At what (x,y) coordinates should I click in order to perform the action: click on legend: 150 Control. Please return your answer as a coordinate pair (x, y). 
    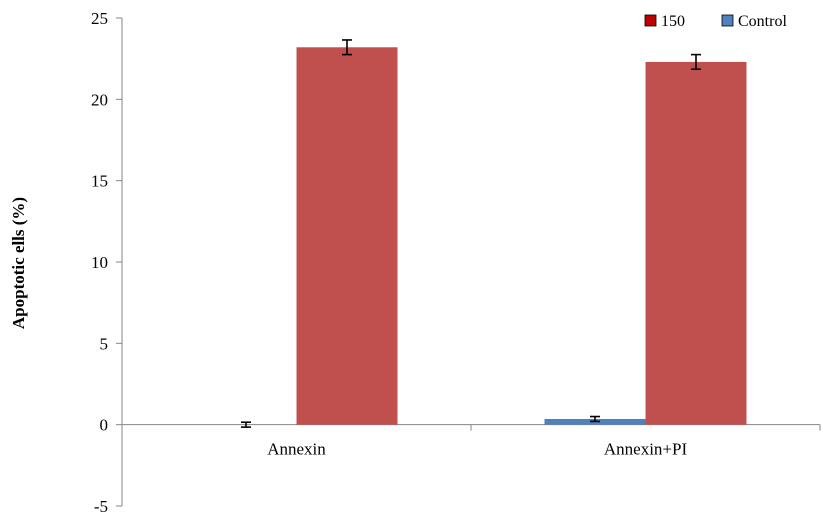
    Looking at the image, I should click on (715, 21).